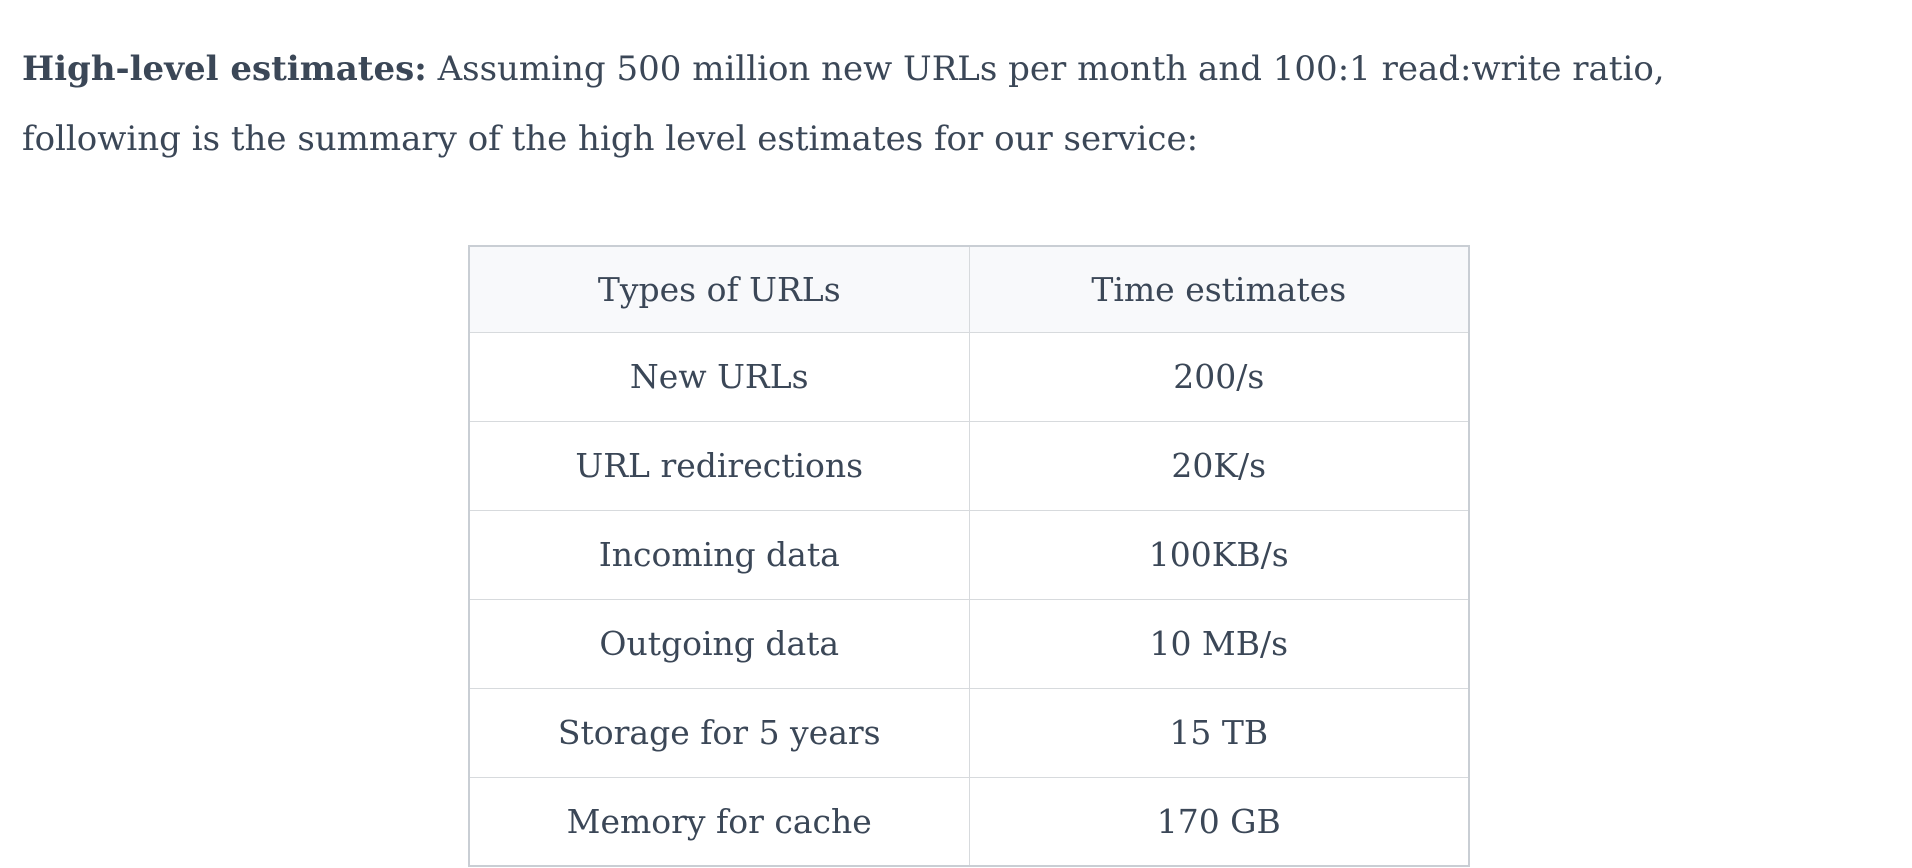 This screenshot has height=868, width=1912. I want to click on row-value-url-redirections: 20K/s, so click(1219, 465).